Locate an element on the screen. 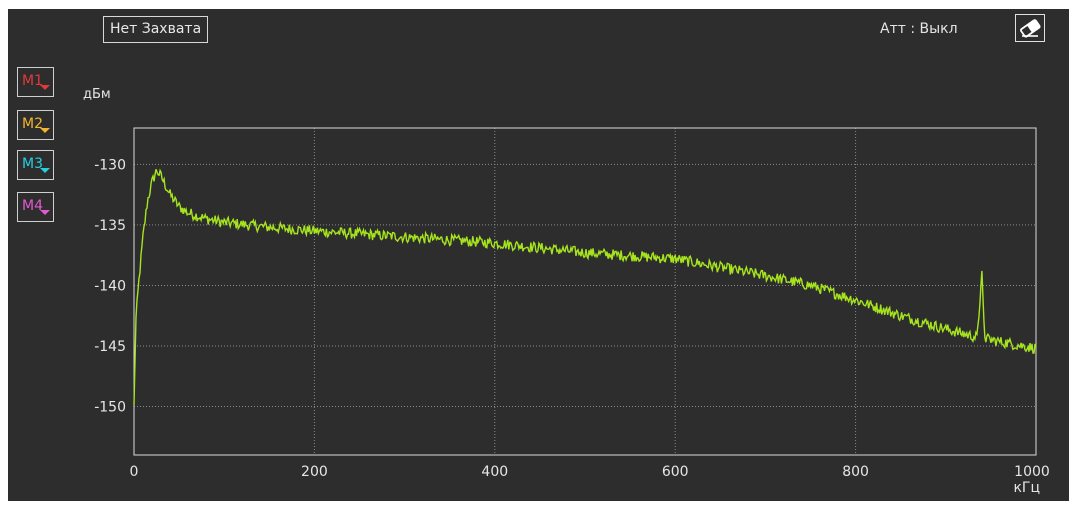 This screenshot has width=1077, height=508. marker-m1-button: M1 is located at coordinates (35, 82).